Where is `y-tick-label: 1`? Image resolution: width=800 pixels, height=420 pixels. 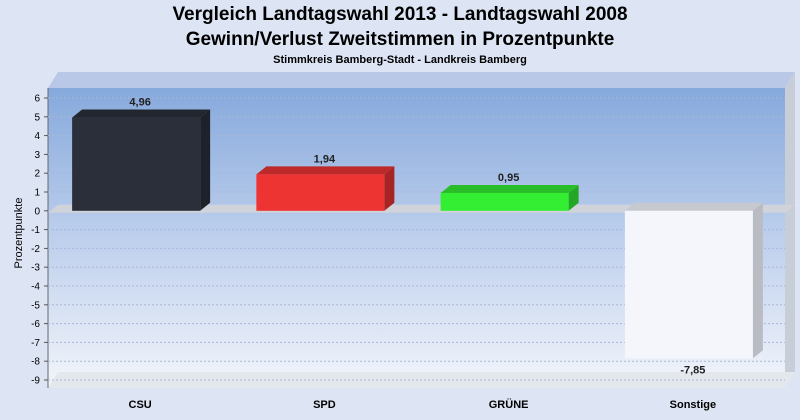 y-tick-label: 1 is located at coordinates (37, 193).